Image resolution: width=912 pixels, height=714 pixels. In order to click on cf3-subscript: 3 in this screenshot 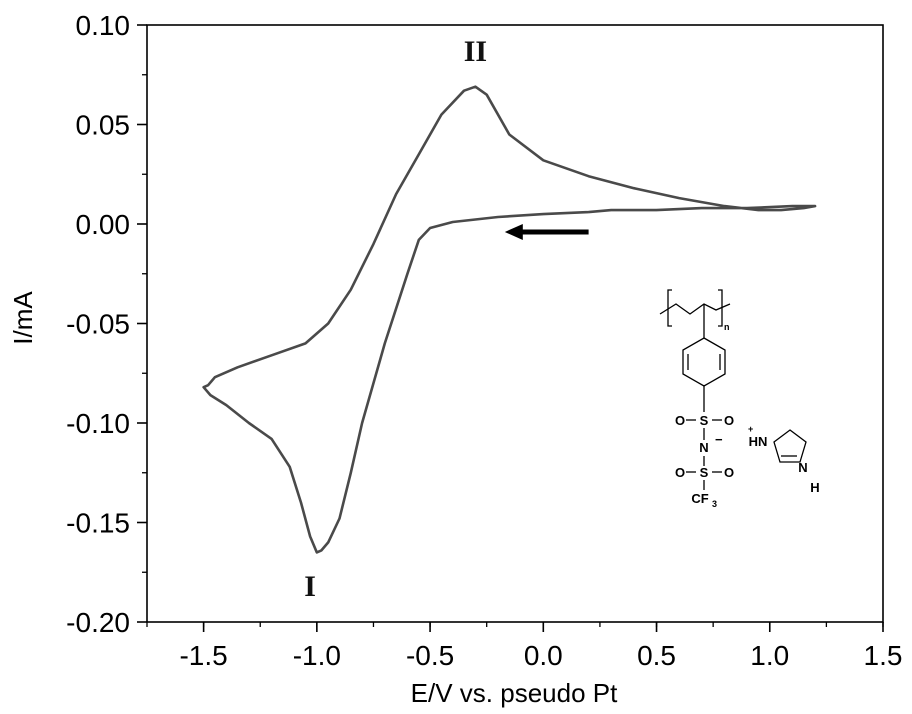, I will do `click(714, 504)`.